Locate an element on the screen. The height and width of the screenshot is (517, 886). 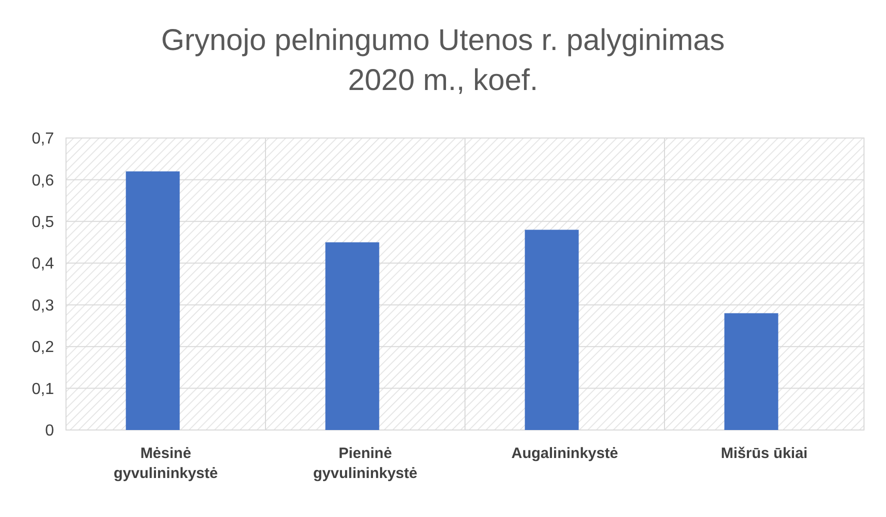
y-tick-label: 0,4 is located at coordinates (43, 264).